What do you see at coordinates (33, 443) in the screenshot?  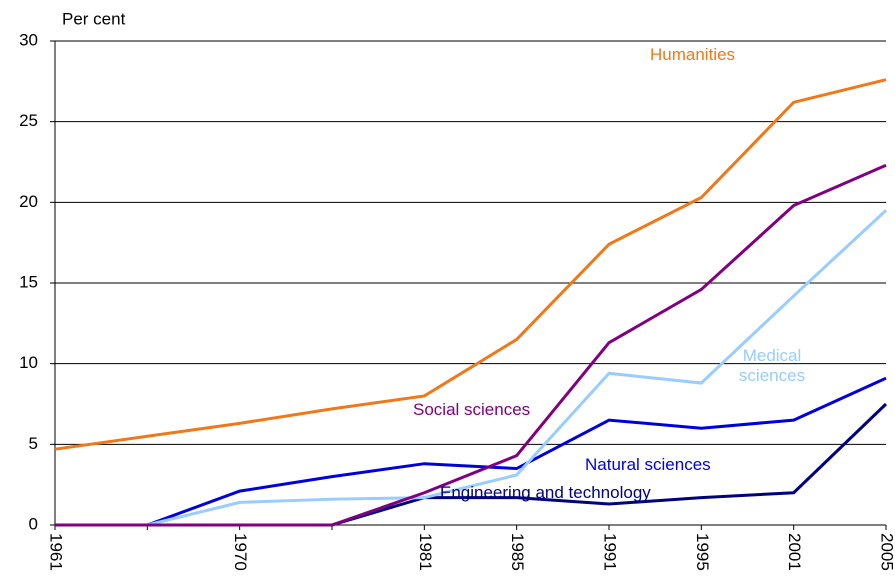 I see `y-tick-label: 5` at bounding box center [33, 443].